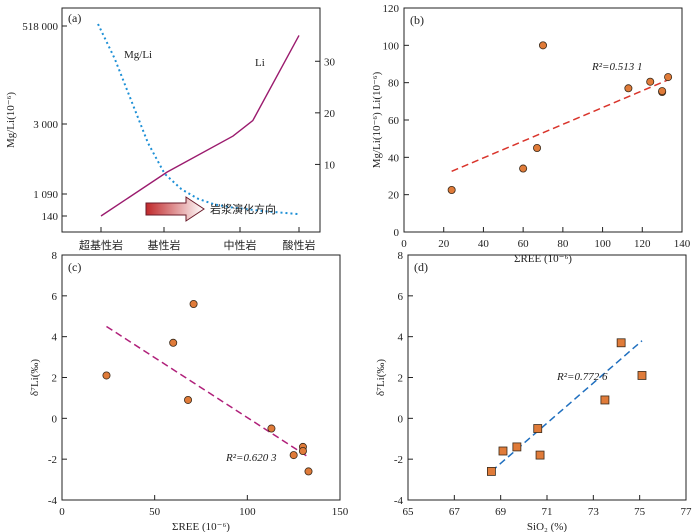 Image resolution: width=700 pixels, height=532 pixels. I want to click on panel-d-label: (d), so click(421, 267).